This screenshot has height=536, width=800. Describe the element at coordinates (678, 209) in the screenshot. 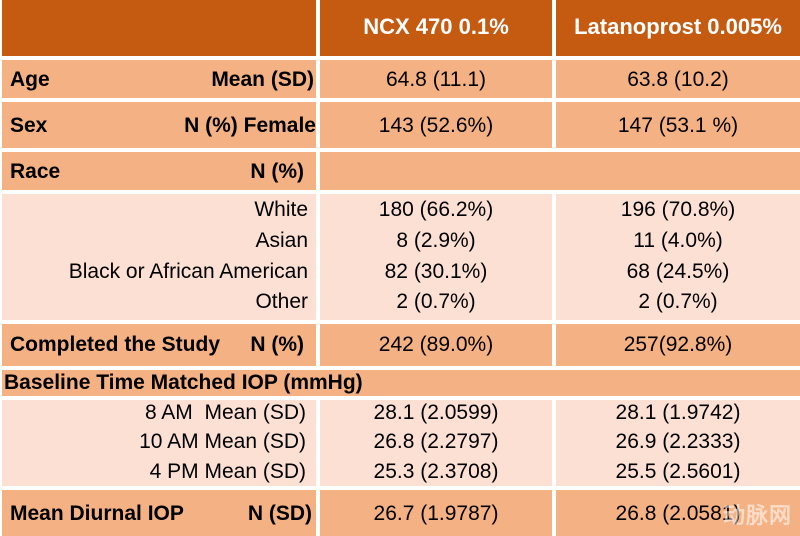

I see `race-row-lat: 196 (70.8%)` at that location.